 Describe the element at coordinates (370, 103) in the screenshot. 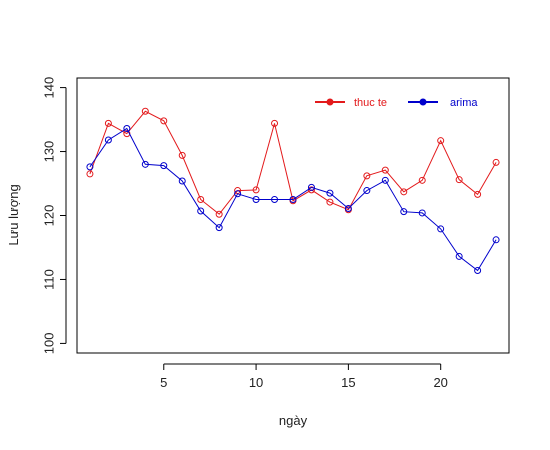

I see `legend-label: thuc te` at that location.